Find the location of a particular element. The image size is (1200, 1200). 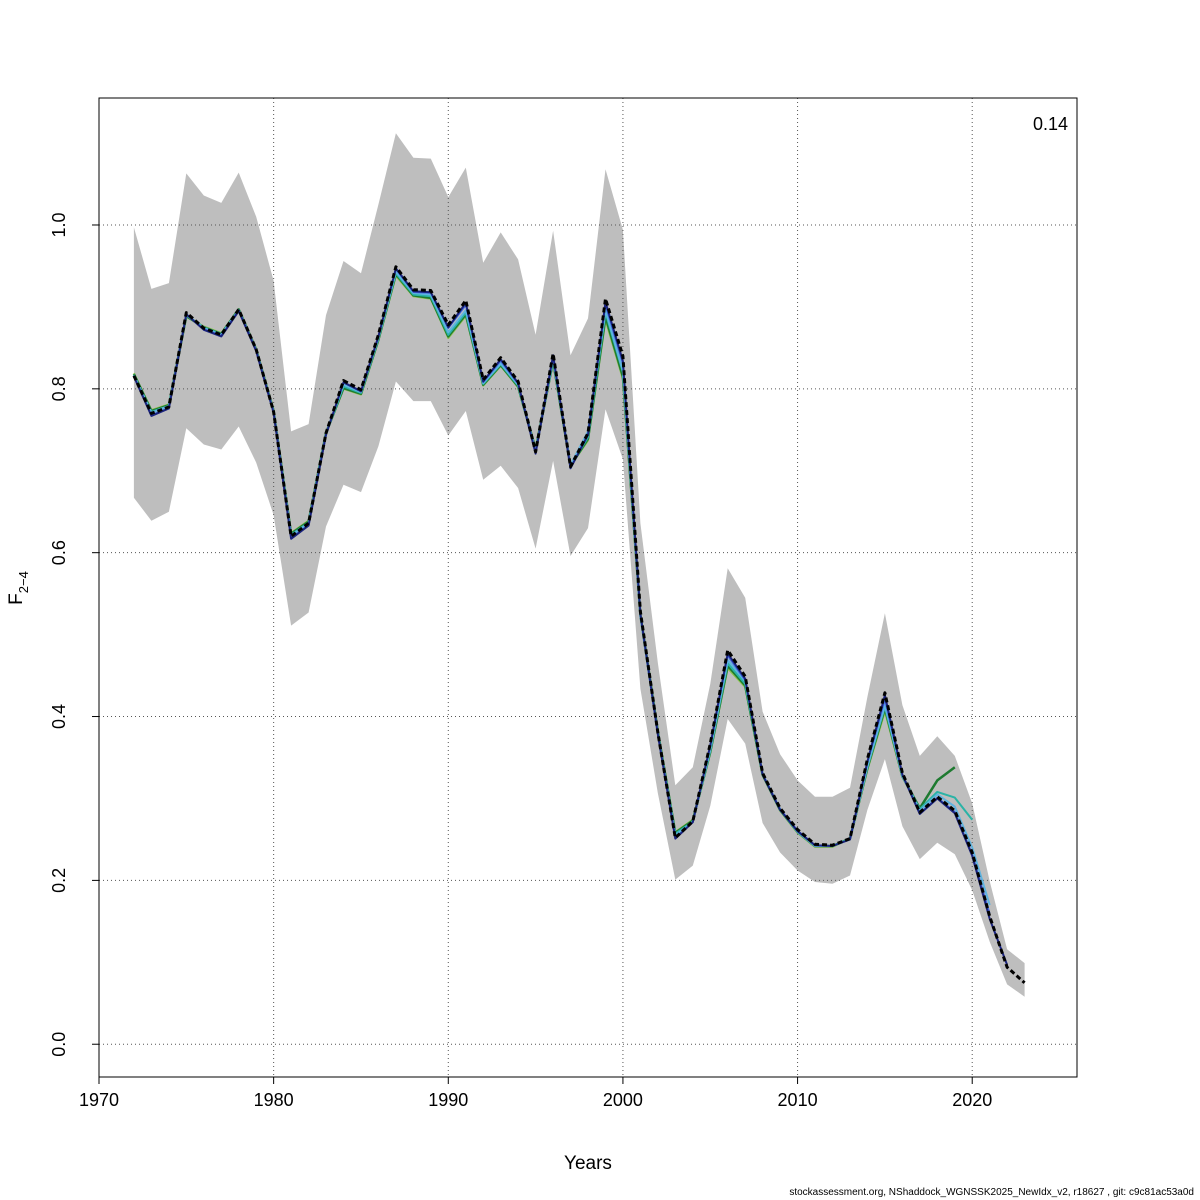

y-tick-label-0.4: 0.4 is located at coordinates (59, 716).